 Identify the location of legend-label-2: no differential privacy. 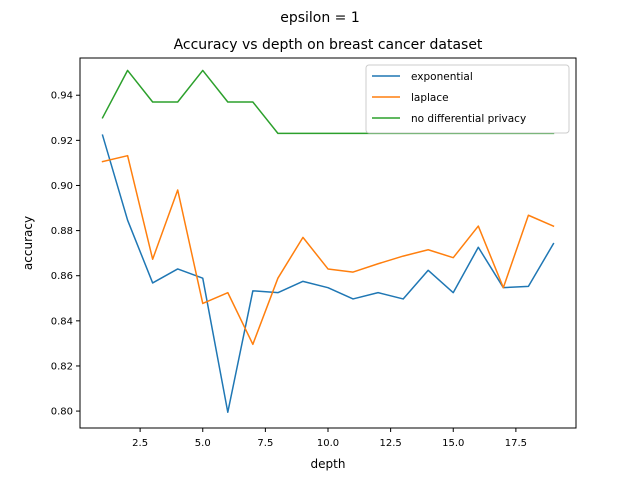
(468, 119).